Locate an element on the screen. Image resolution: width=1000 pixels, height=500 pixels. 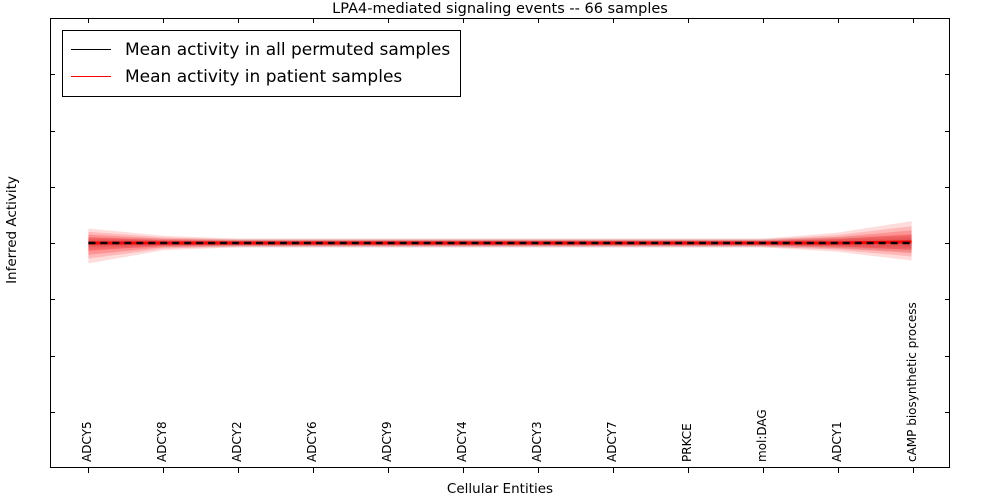
y-axis-label: Inferred Activity is located at coordinates (12, 230).